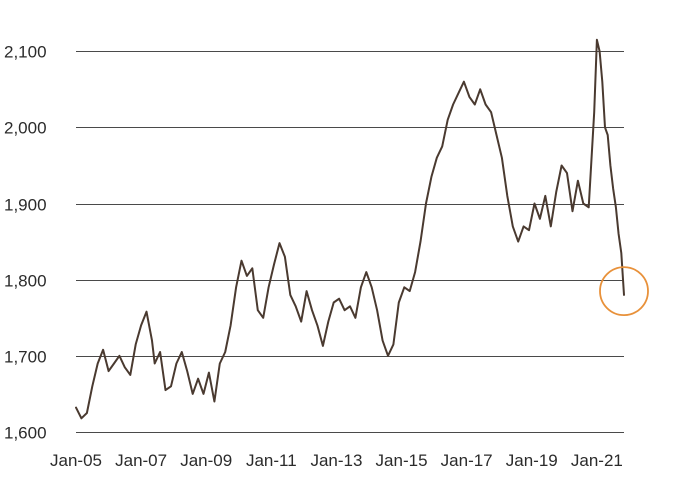 This screenshot has width=678, height=479. Describe the element at coordinates (532, 460) in the screenshot. I see `x-tick-label: Jan-19` at that location.